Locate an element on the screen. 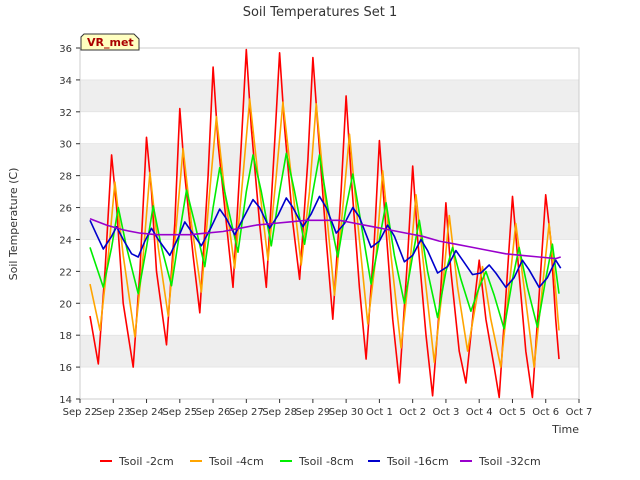  y-tick-label: 24 is located at coordinates (65, 240).